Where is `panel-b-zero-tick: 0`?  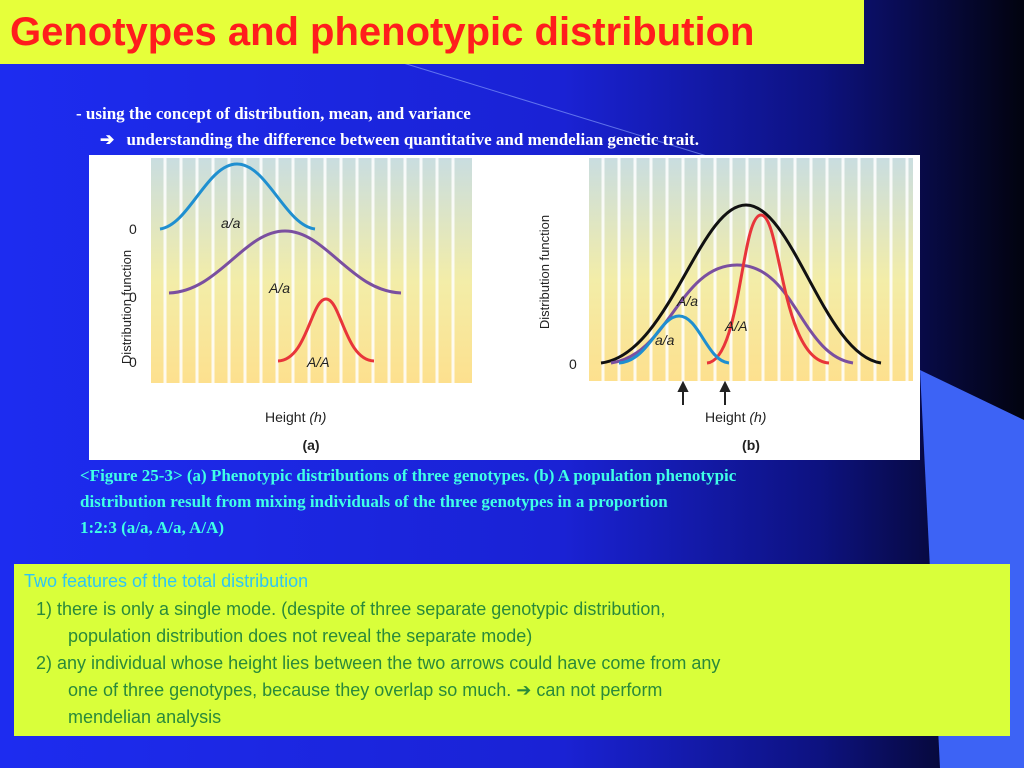 panel-b-zero-tick: 0 is located at coordinates (573, 364).